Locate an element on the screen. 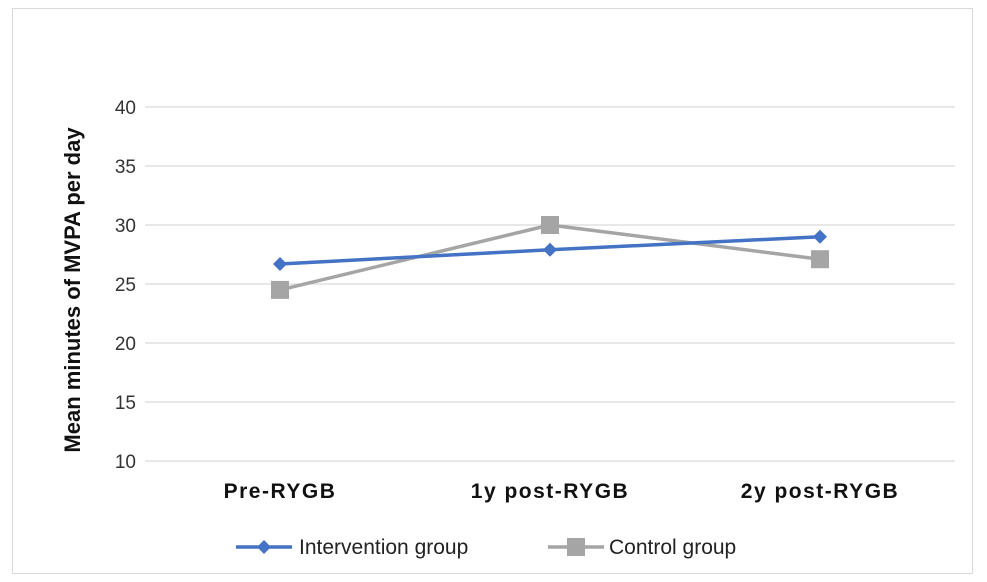 This screenshot has width=987, height=582. y-tick-label: 10 is located at coordinates (125, 462).